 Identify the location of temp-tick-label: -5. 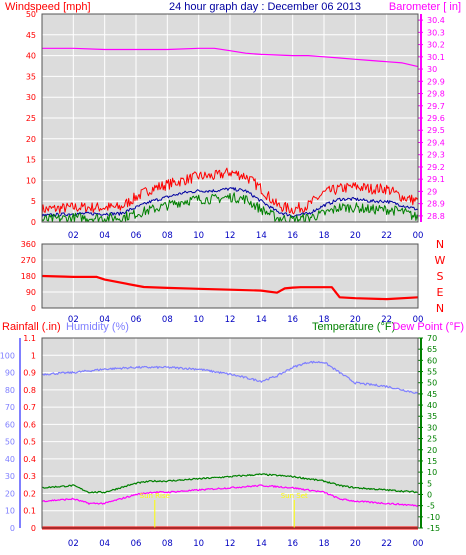
(431, 506).